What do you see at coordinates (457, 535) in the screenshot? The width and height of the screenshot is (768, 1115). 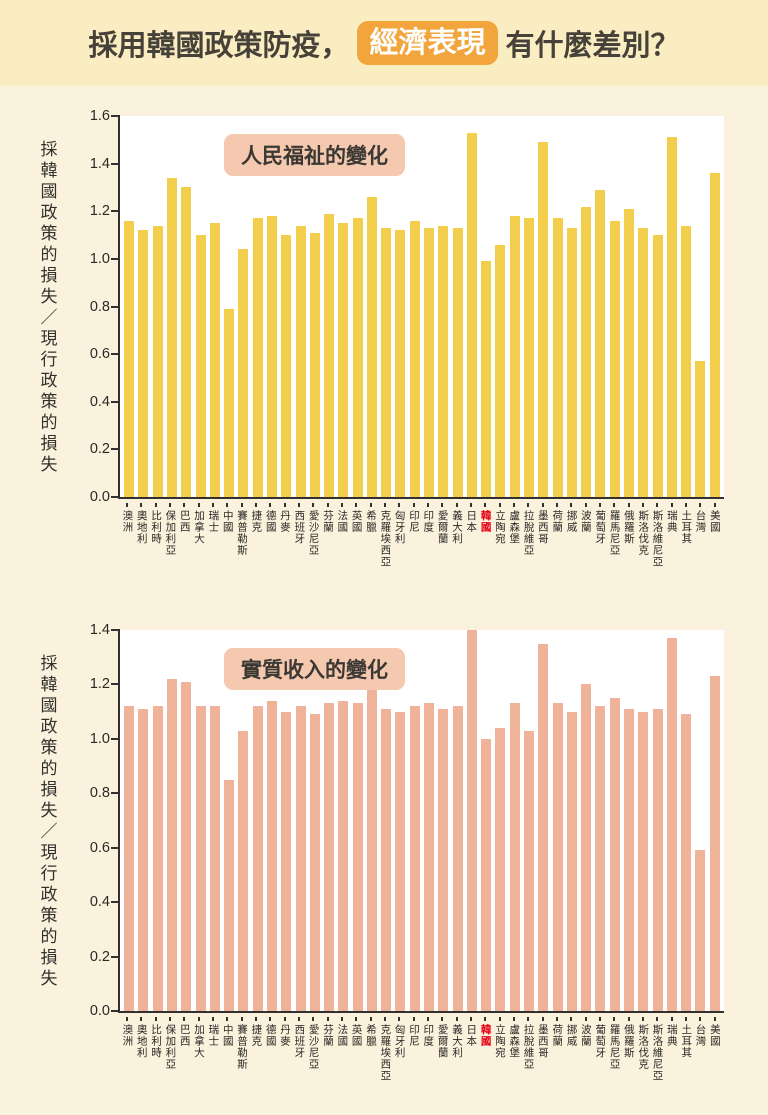 I see `x-label-slot: 義大利` at bounding box center [457, 535].